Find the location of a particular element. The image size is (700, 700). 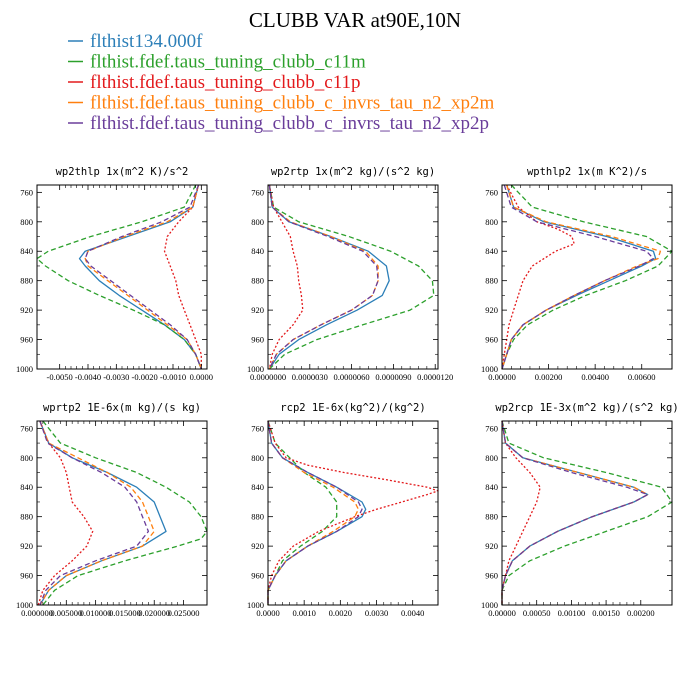

x-tick-label: -0.0040 is located at coordinates (88, 377).